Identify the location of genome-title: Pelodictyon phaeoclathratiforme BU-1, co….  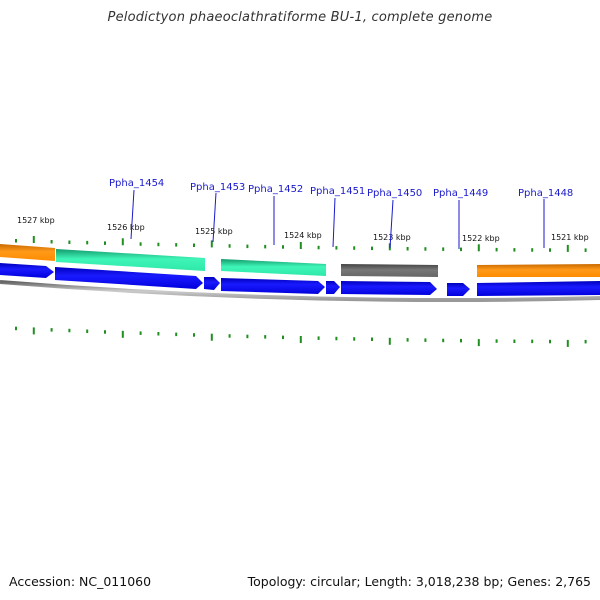
(300, 17).